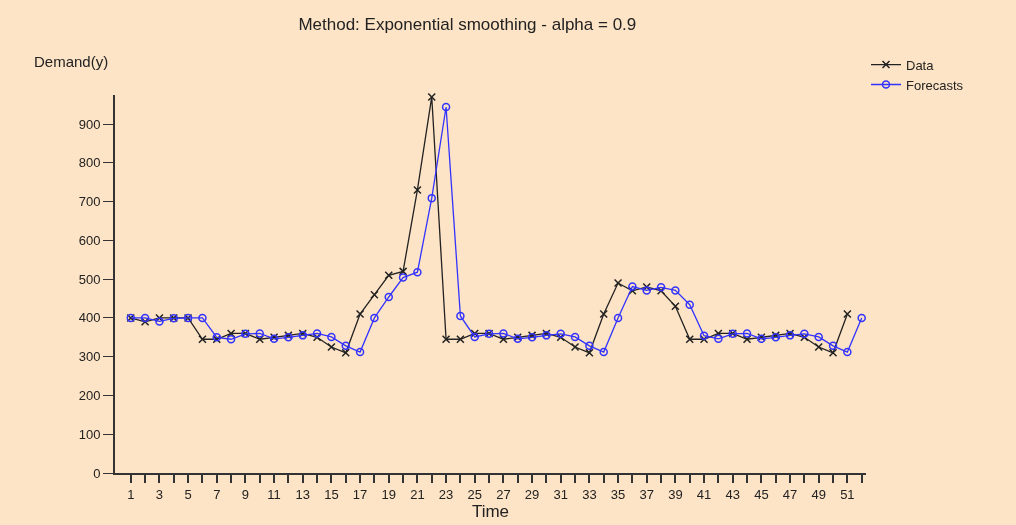  Describe the element at coordinates (131, 494) in the screenshot. I see `x-tick-label: 1` at that location.